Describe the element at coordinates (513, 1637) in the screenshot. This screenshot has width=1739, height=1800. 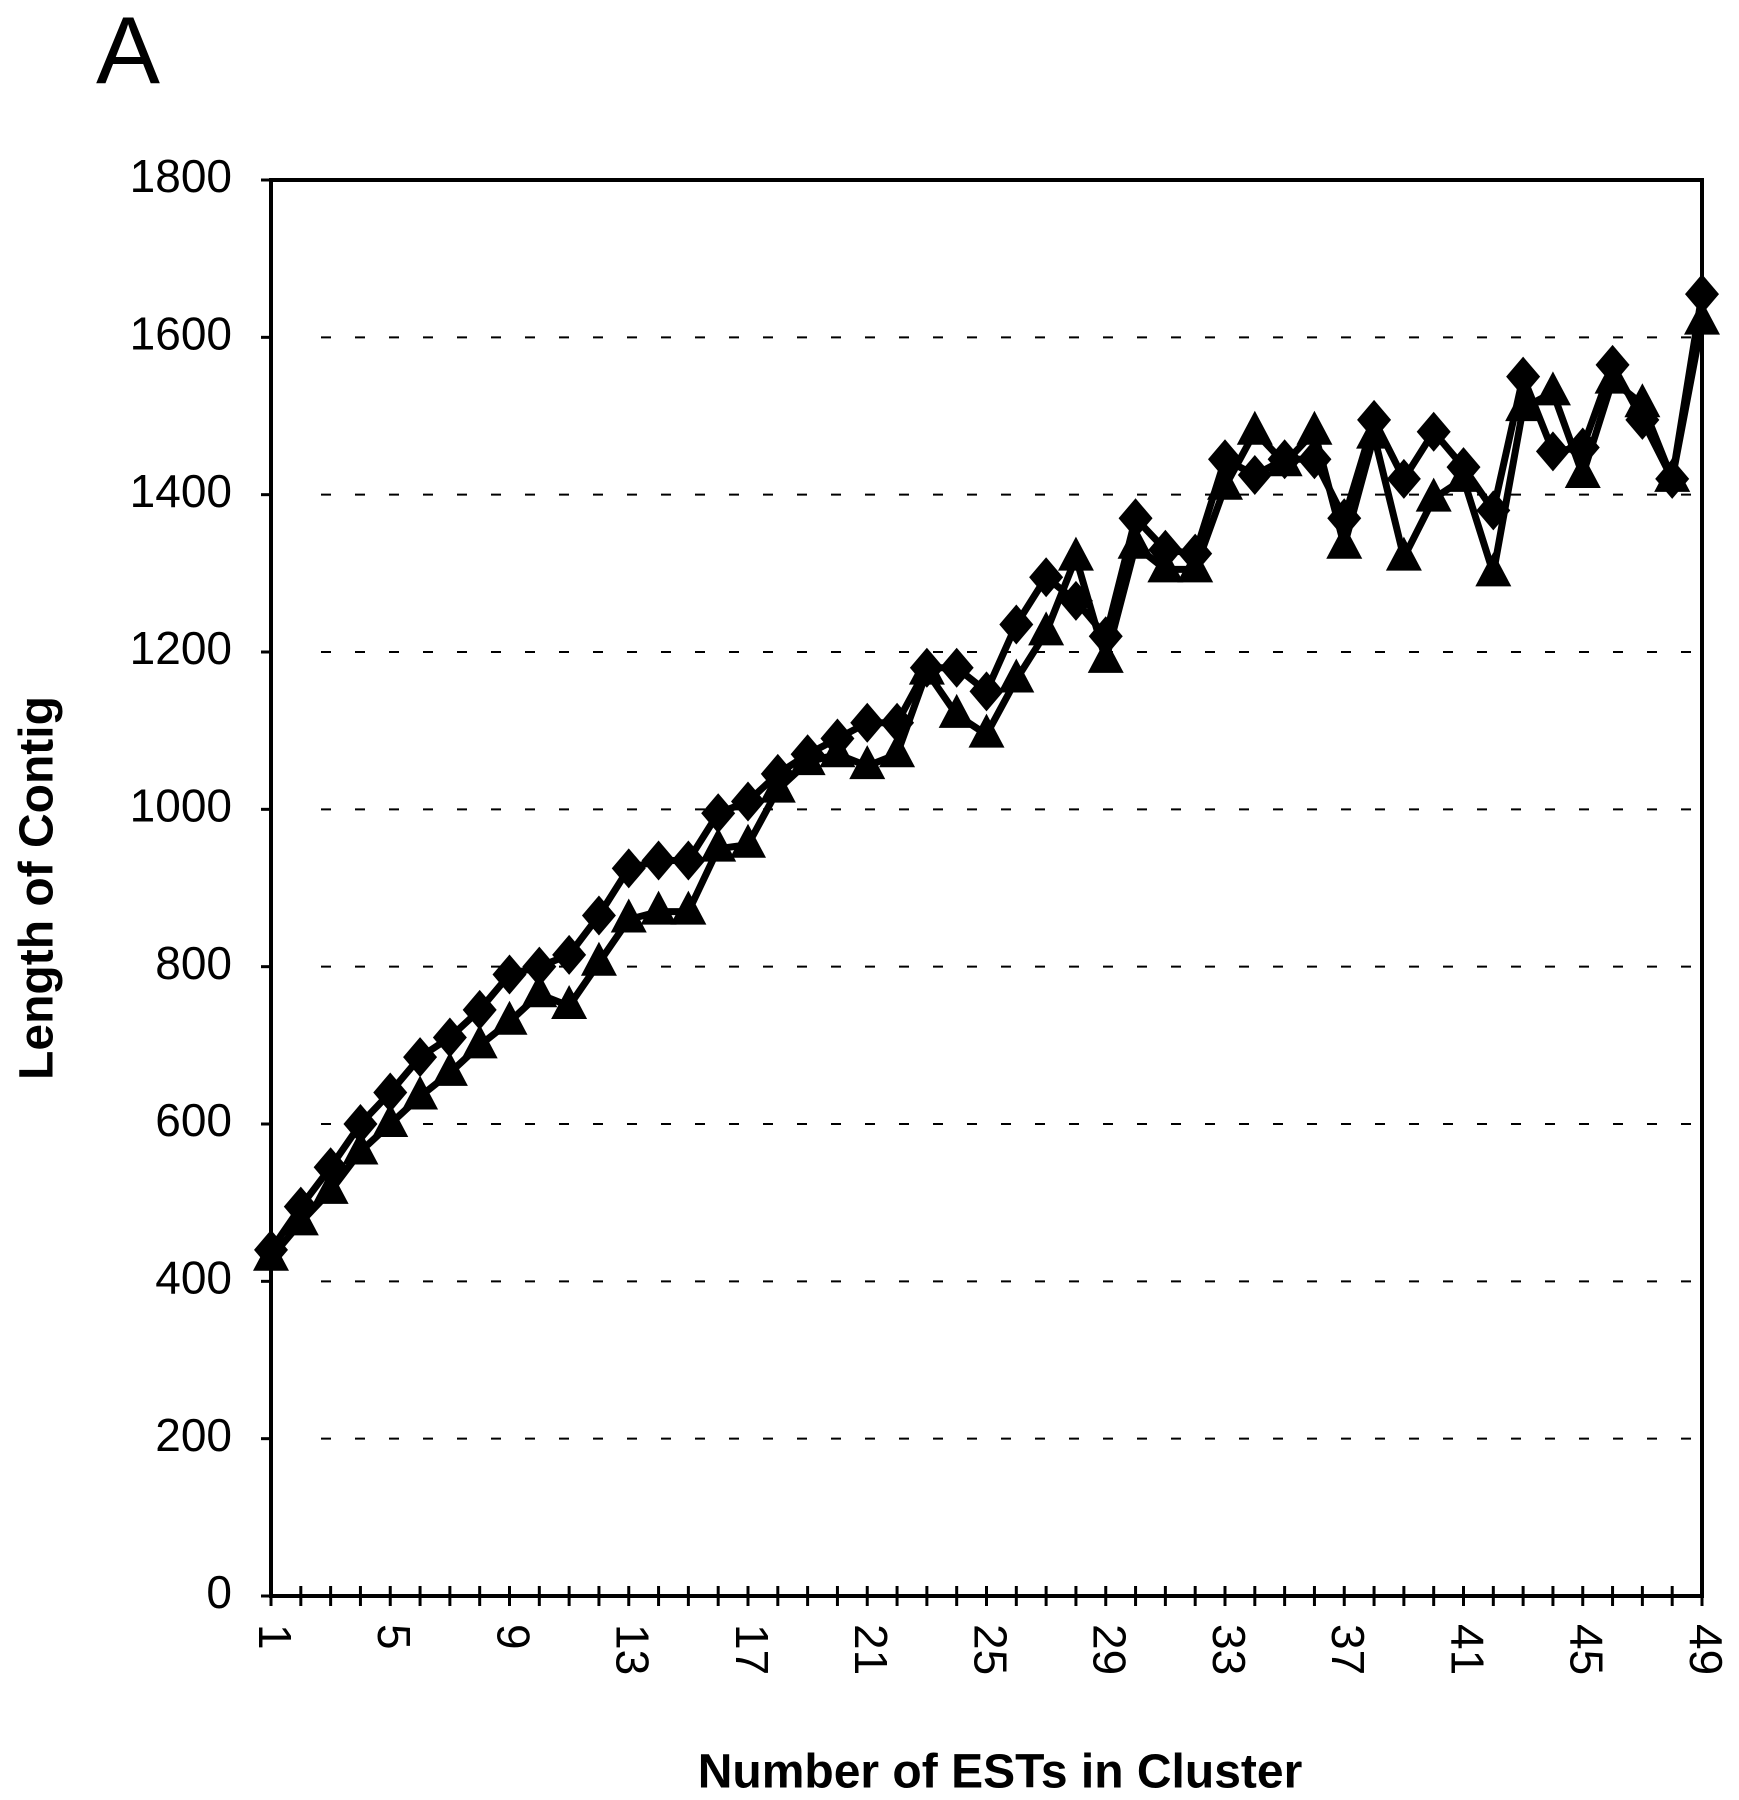
I see `x-tick-label: 9` at that location.